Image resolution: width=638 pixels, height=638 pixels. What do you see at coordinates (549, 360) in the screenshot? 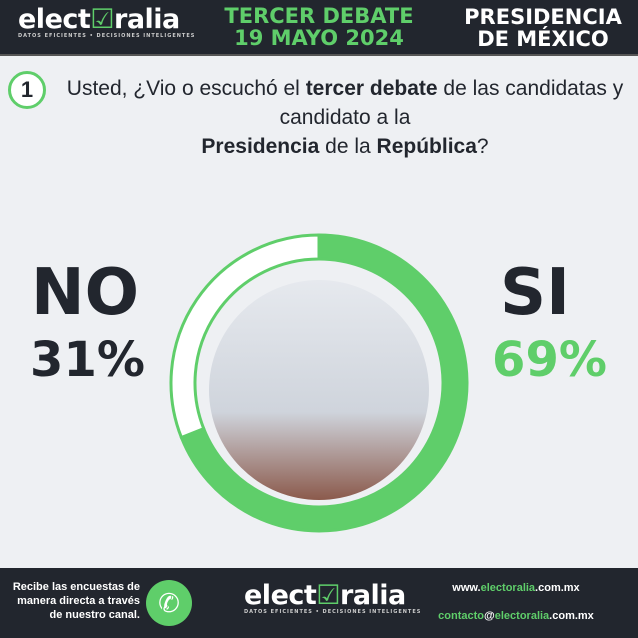
I see `si-value: 69%` at bounding box center [549, 360].